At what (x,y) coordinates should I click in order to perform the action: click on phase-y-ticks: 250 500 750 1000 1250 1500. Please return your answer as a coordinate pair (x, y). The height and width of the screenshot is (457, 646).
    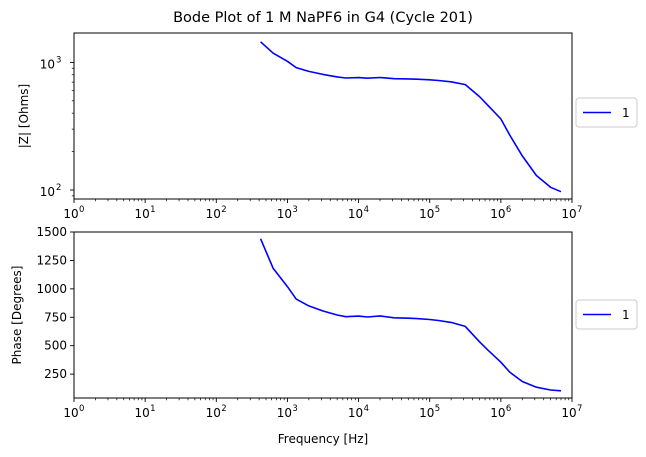
    Looking at the image, I should click on (55, 303).